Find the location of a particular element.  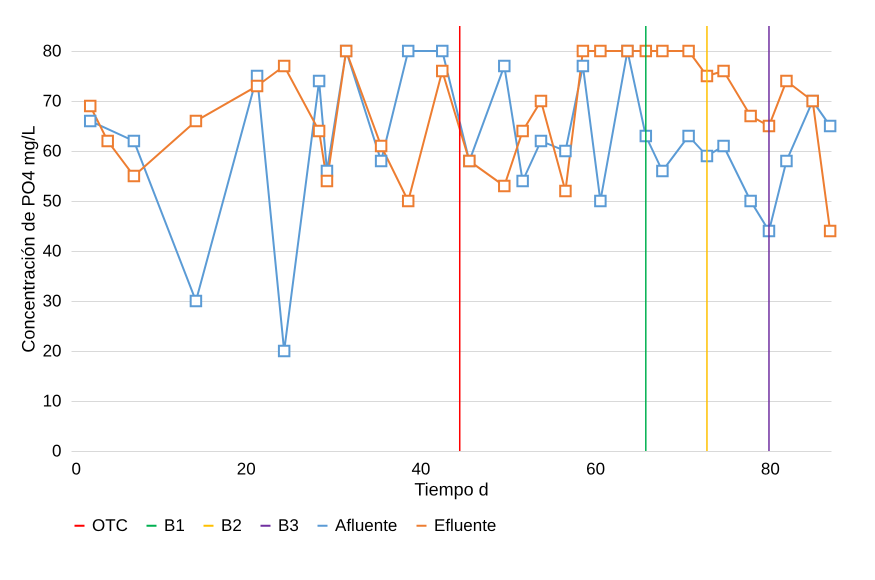

legend-label: B2 is located at coordinates (231, 525).